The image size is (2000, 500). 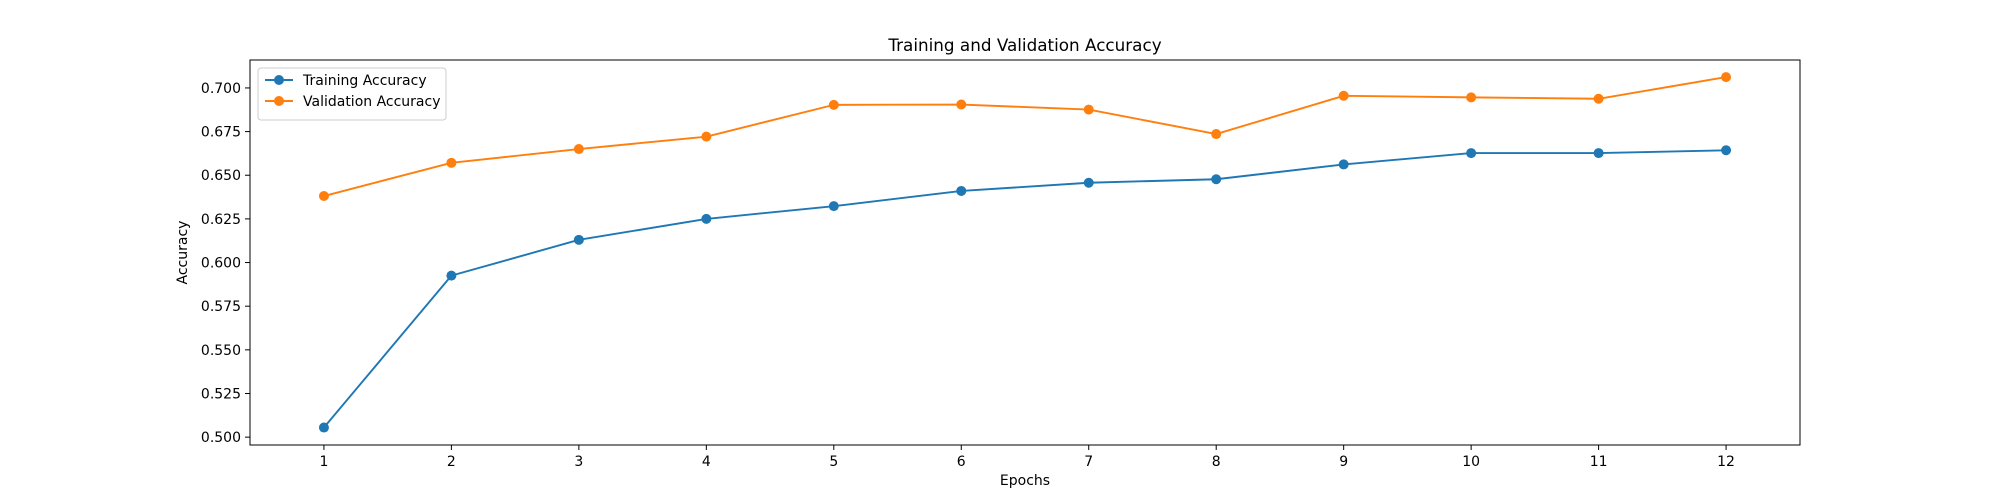 What do you see at coordinates (451, 462) in the screenshot?
I see `x-tick-label: 2` at bounding box center [451, 462].